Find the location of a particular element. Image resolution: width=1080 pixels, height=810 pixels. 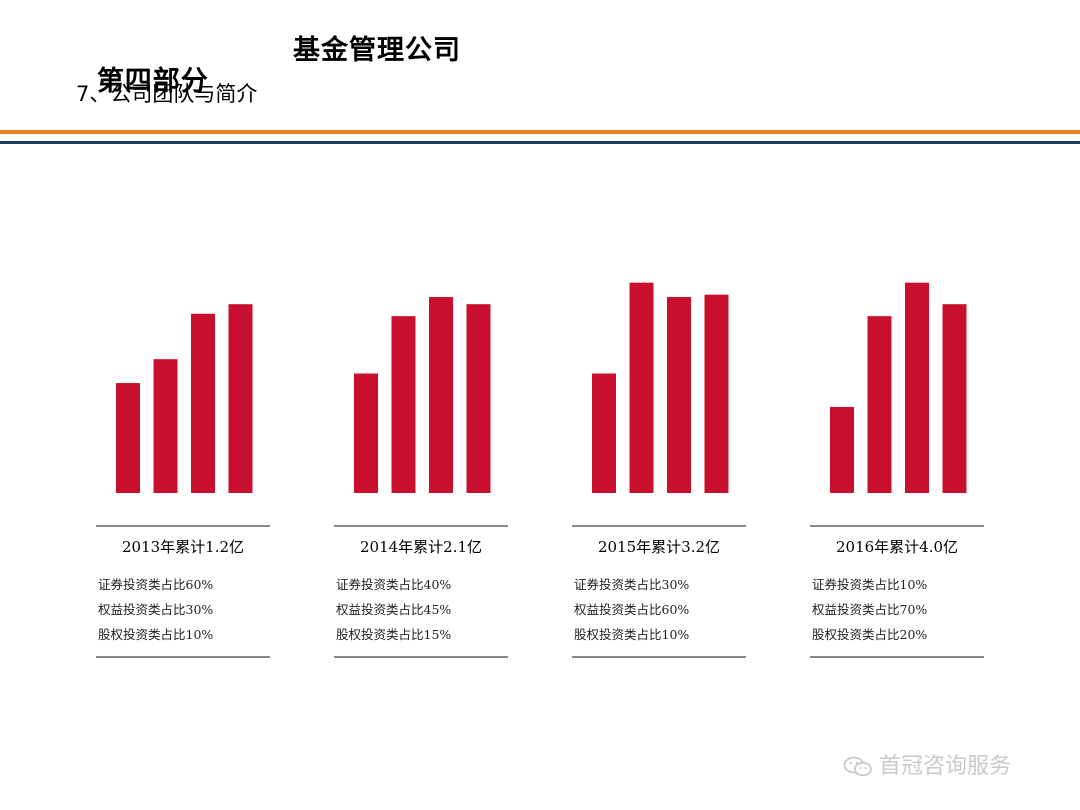

bar-chart-2016 is located at coordinates (898, 387).